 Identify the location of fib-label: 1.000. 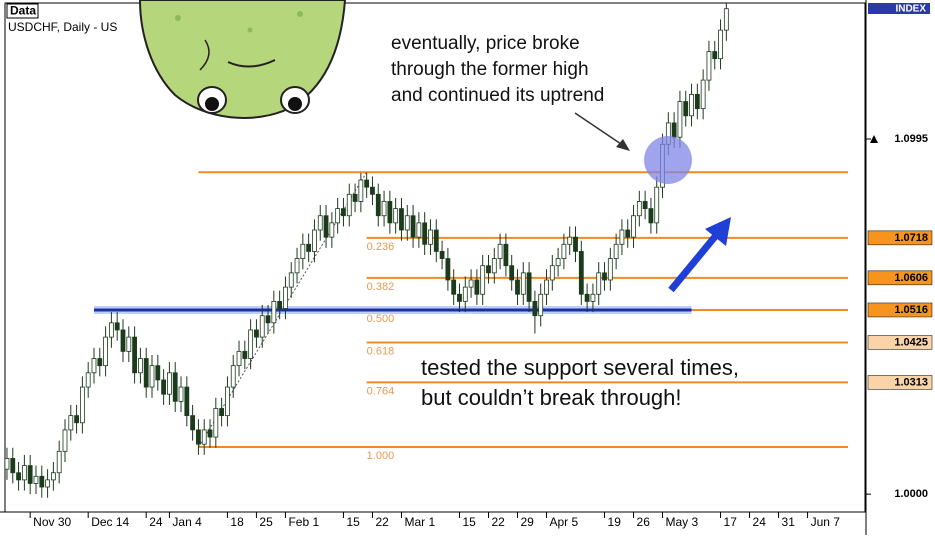
(381, 456).